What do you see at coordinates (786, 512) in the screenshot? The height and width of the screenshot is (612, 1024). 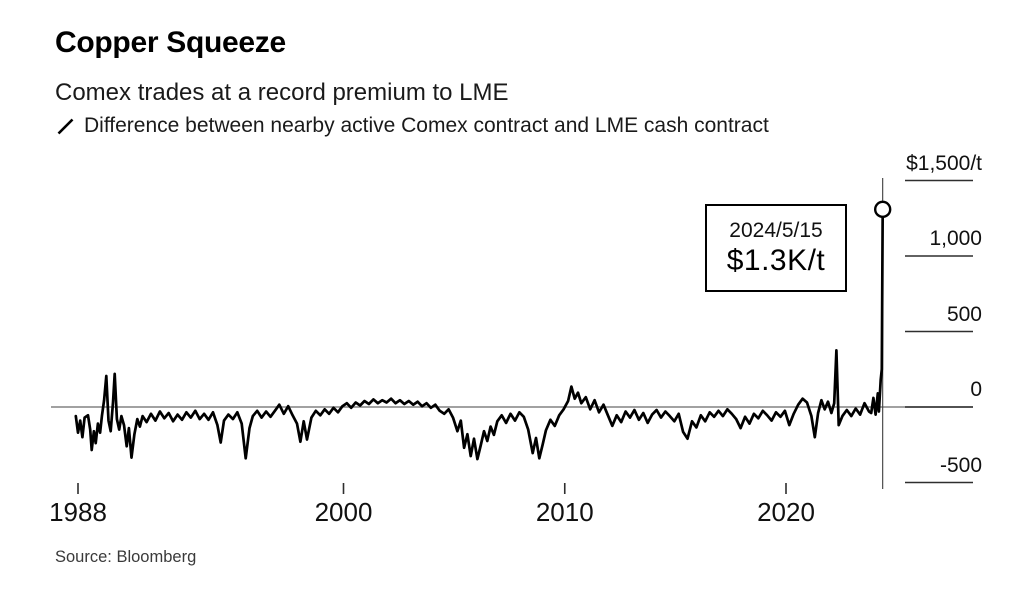 I see `x-axis-label: 2020` at bounding box center [786, 512].